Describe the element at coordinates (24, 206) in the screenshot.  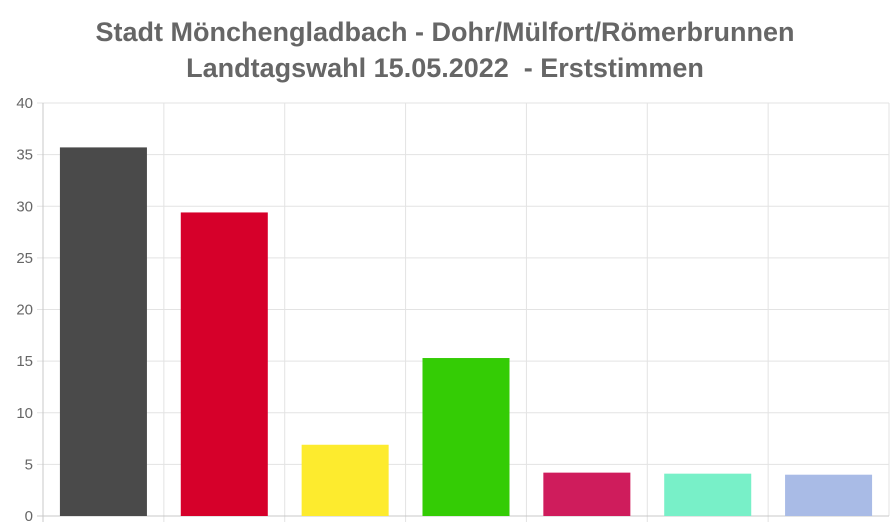
I see `y-tick-label: 30` at that location.